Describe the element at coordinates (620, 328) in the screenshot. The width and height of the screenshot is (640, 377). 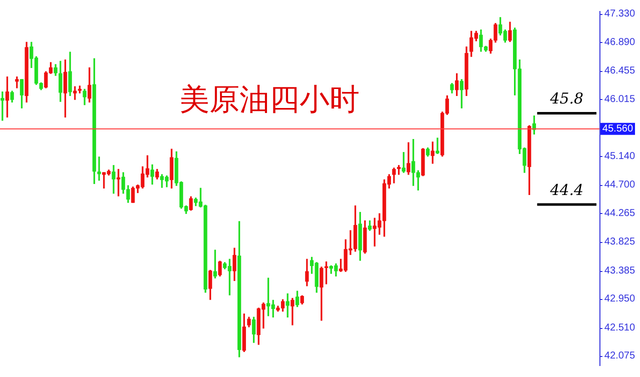
I see `y-tick-label: 42.510` at that location.